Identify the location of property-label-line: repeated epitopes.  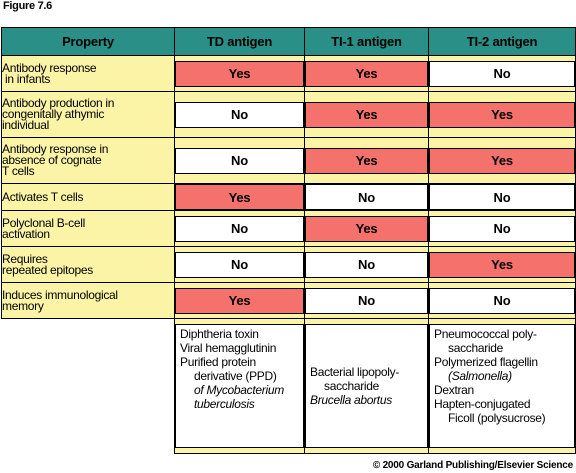
(47, 269).